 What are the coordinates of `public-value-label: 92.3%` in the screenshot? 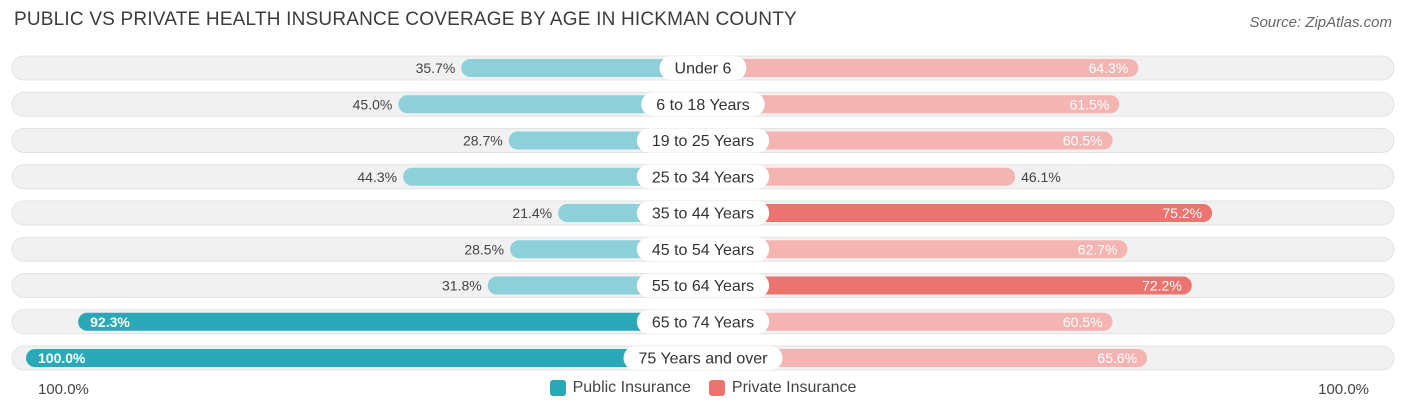 It's located at (110, 322).